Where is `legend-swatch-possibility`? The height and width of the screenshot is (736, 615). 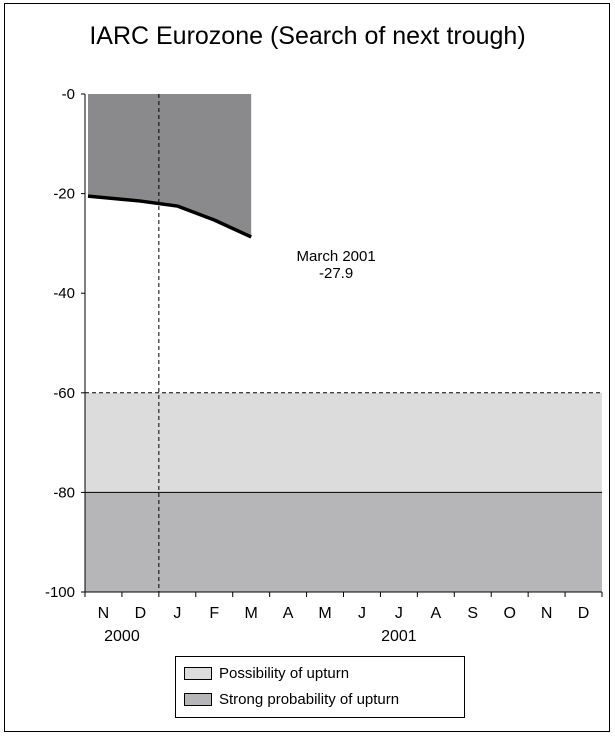 legend-swatch-possibility is located at coordinates (198, 673).